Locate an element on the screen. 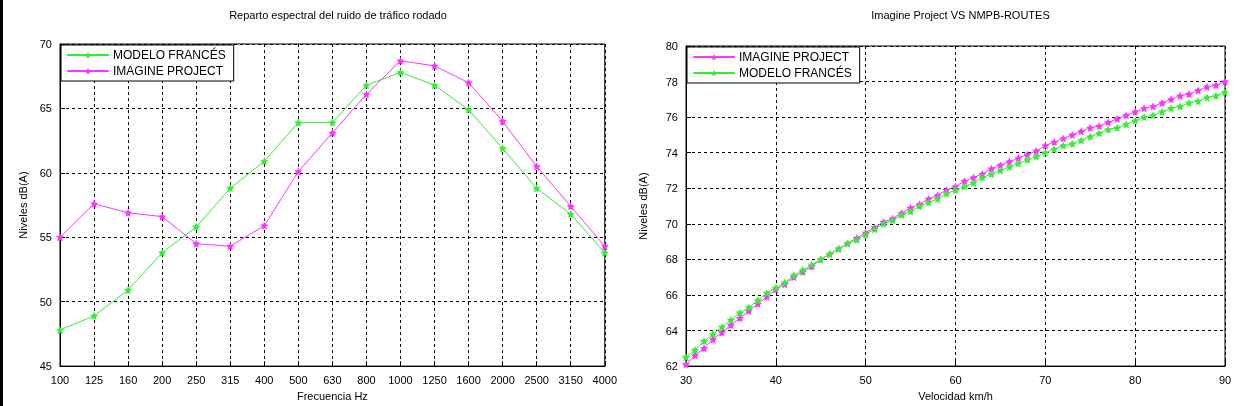  x-tick-label: 2500 is located at coordinates (536, 379).